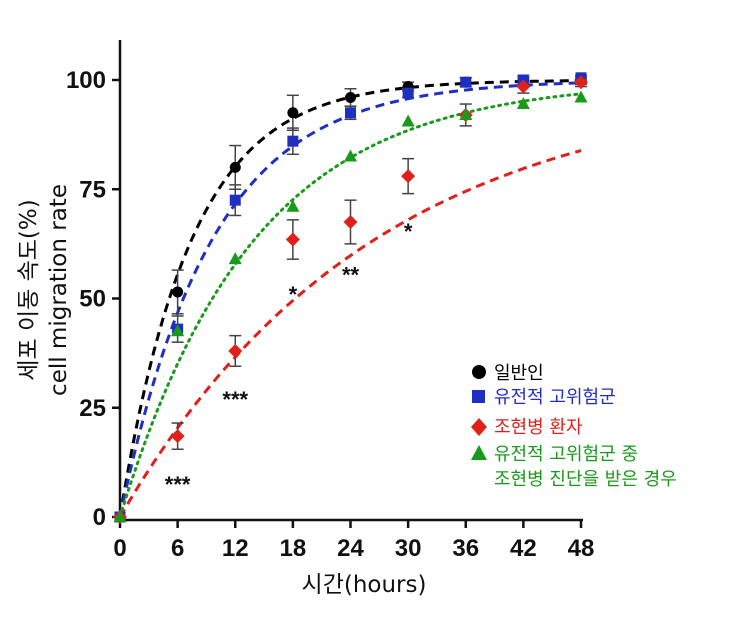 The height and width of the screenshot is (619, 729). Describe the element at coordinates (479, 452) in the screenshot. I see `legend-marker-triangle` at that location.